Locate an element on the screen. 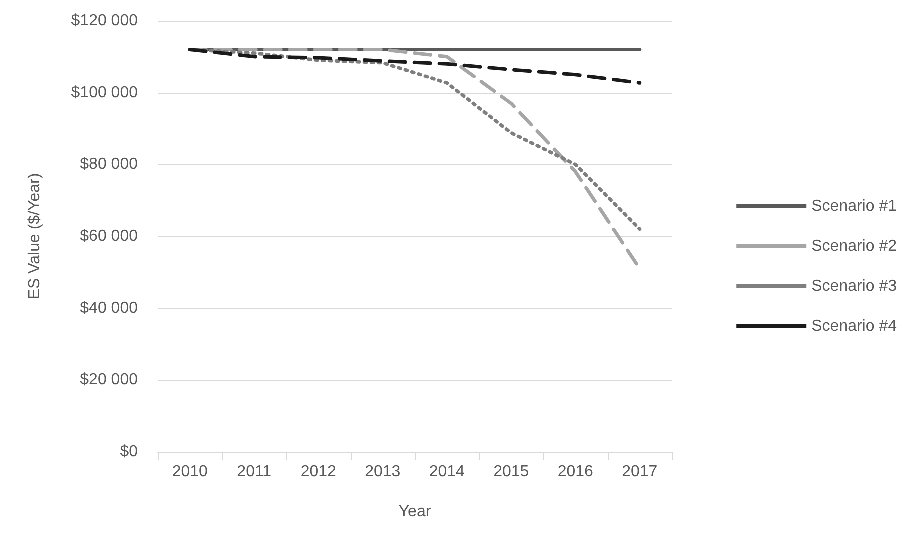 The image size is (910, 533). x-tick-label: 2010 is located at coordinates (190, 472).